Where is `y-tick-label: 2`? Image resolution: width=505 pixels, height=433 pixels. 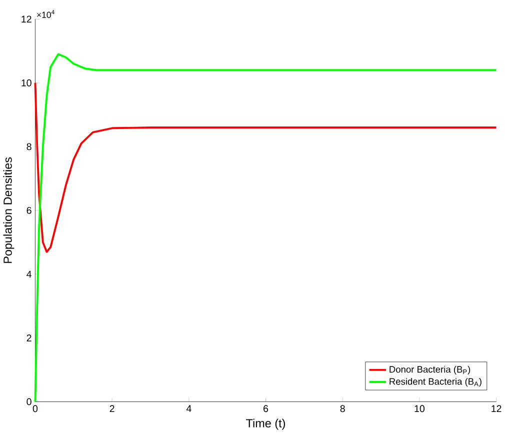
y-tick-label: 2 is located at coordinates (29, 338).